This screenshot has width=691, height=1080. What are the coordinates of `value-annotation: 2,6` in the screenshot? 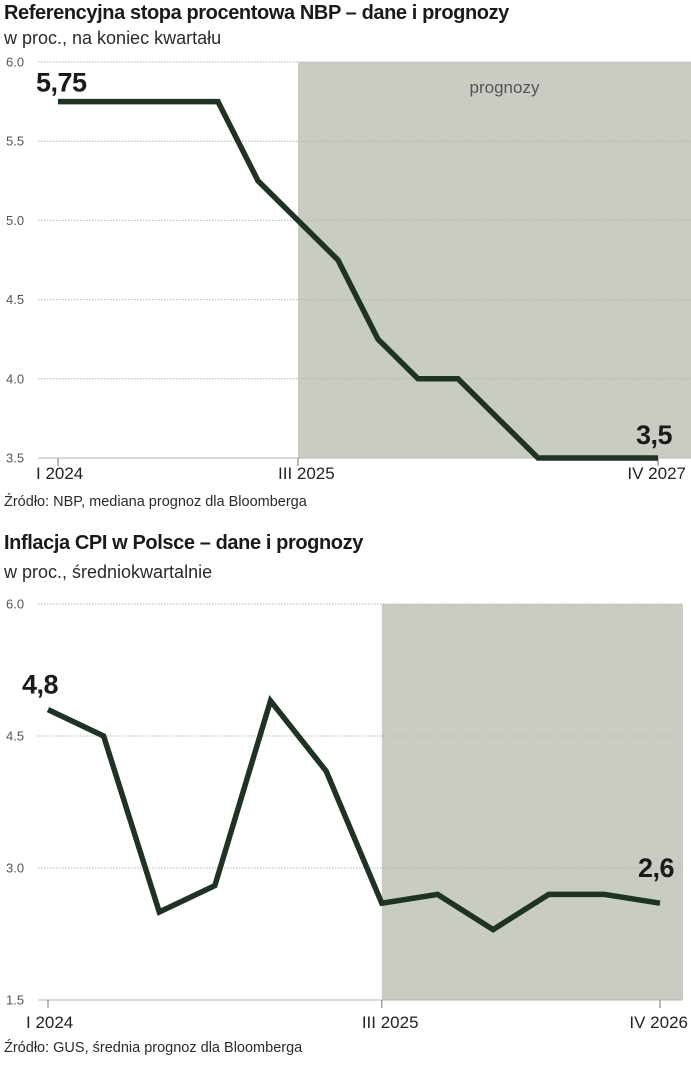 It's located at (656, 868).